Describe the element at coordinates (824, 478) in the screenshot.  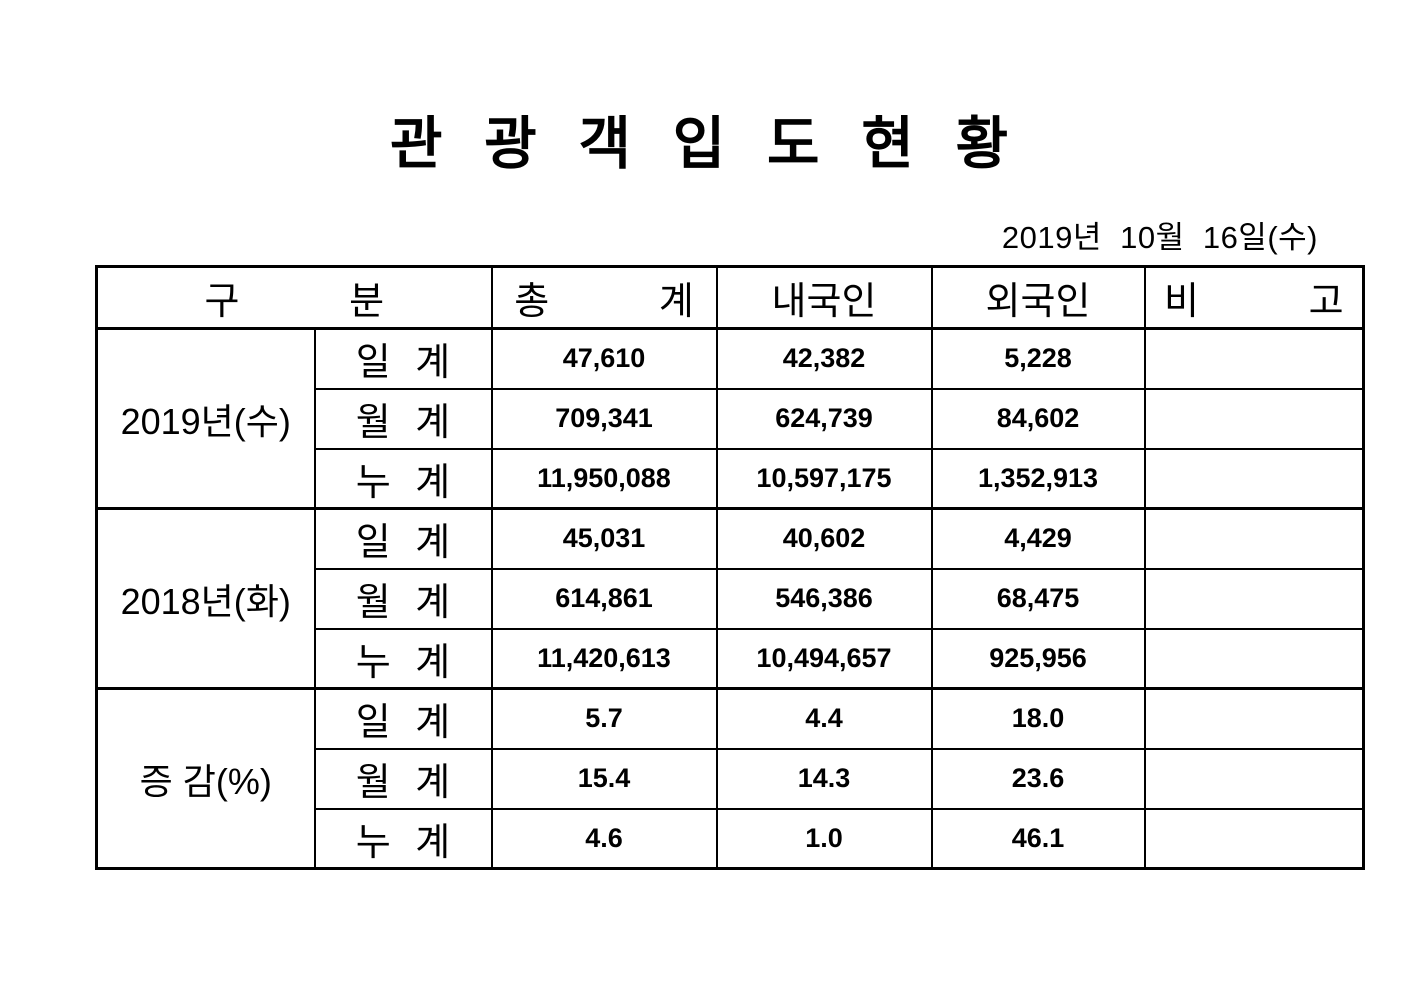
I see `domestic-value: 10,597,175` at that location.